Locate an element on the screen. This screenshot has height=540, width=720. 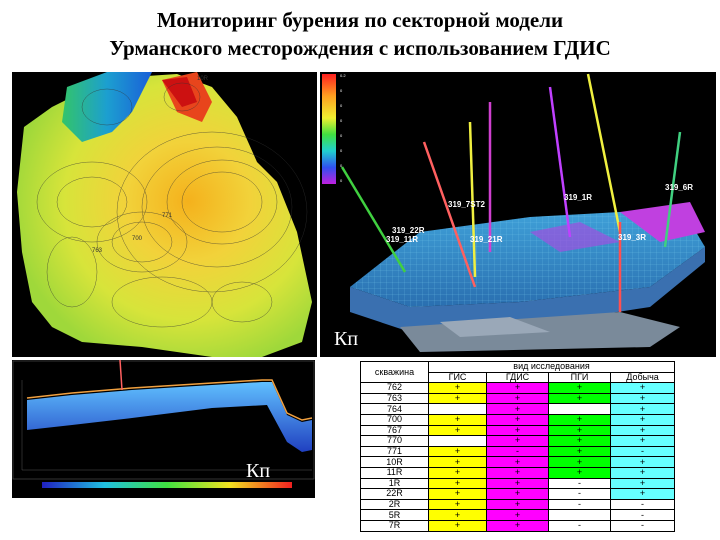
well-label-319-22R: 319_22R is located at coordinates (408, 230).